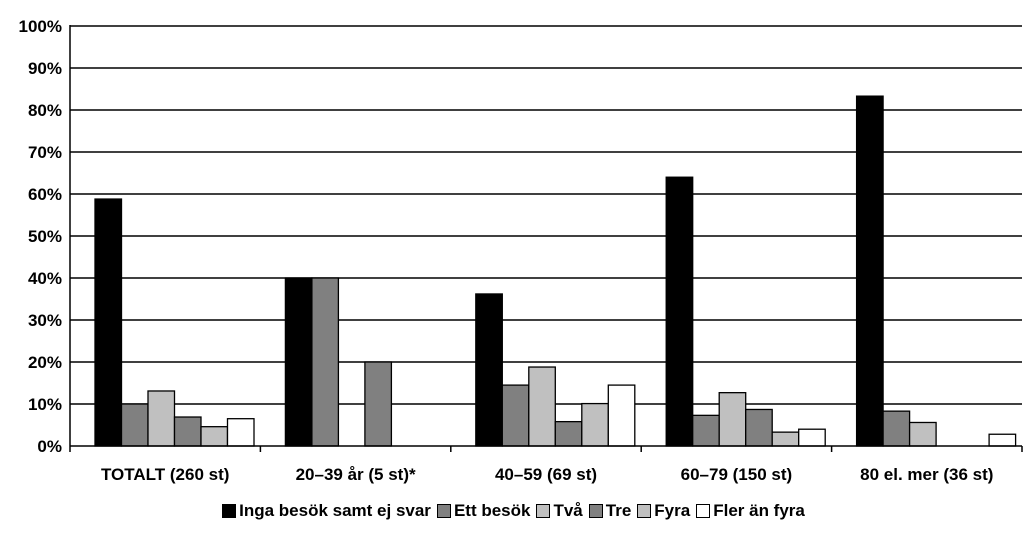 Image resolution: width=1027 pixels, height=546 pixels. What do you see at coordinates (45, 404) in the screenshot?
I see `y-tick-label: 10%` at bounding box center [45, 404].